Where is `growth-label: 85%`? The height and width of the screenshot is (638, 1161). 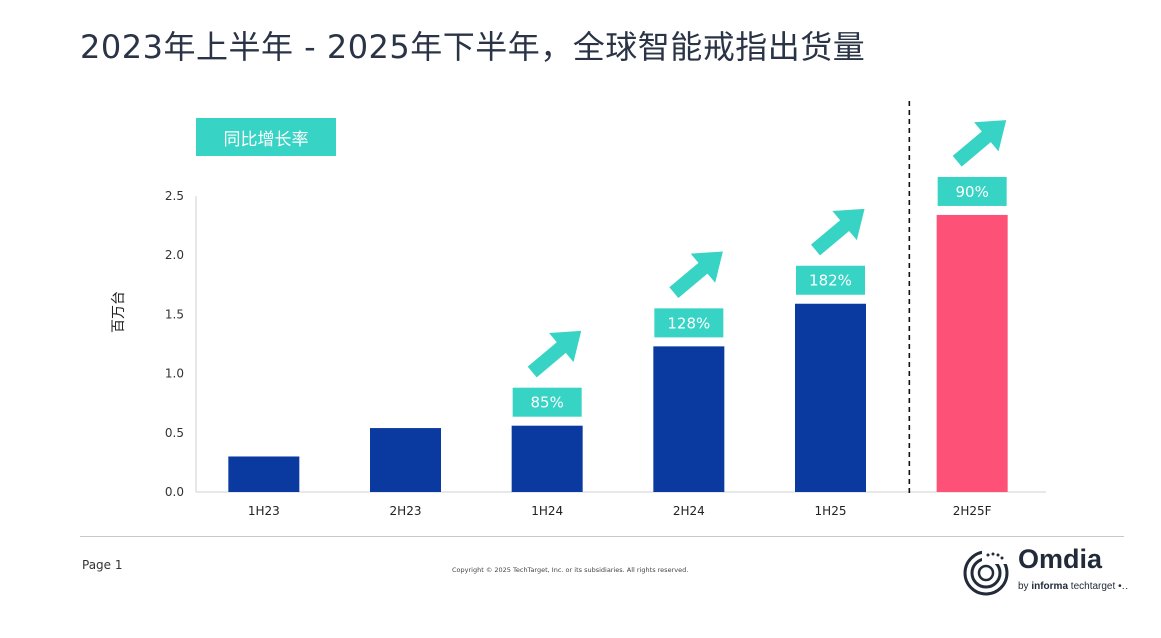 growth-label: 85% is located at coordinates (546, 403).